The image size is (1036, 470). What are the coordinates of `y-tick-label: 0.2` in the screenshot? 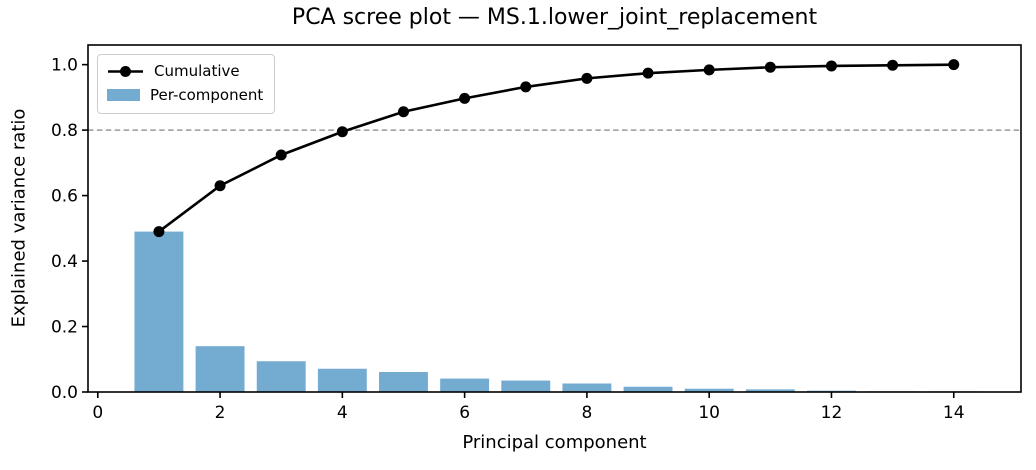 It's located at (64, 328).